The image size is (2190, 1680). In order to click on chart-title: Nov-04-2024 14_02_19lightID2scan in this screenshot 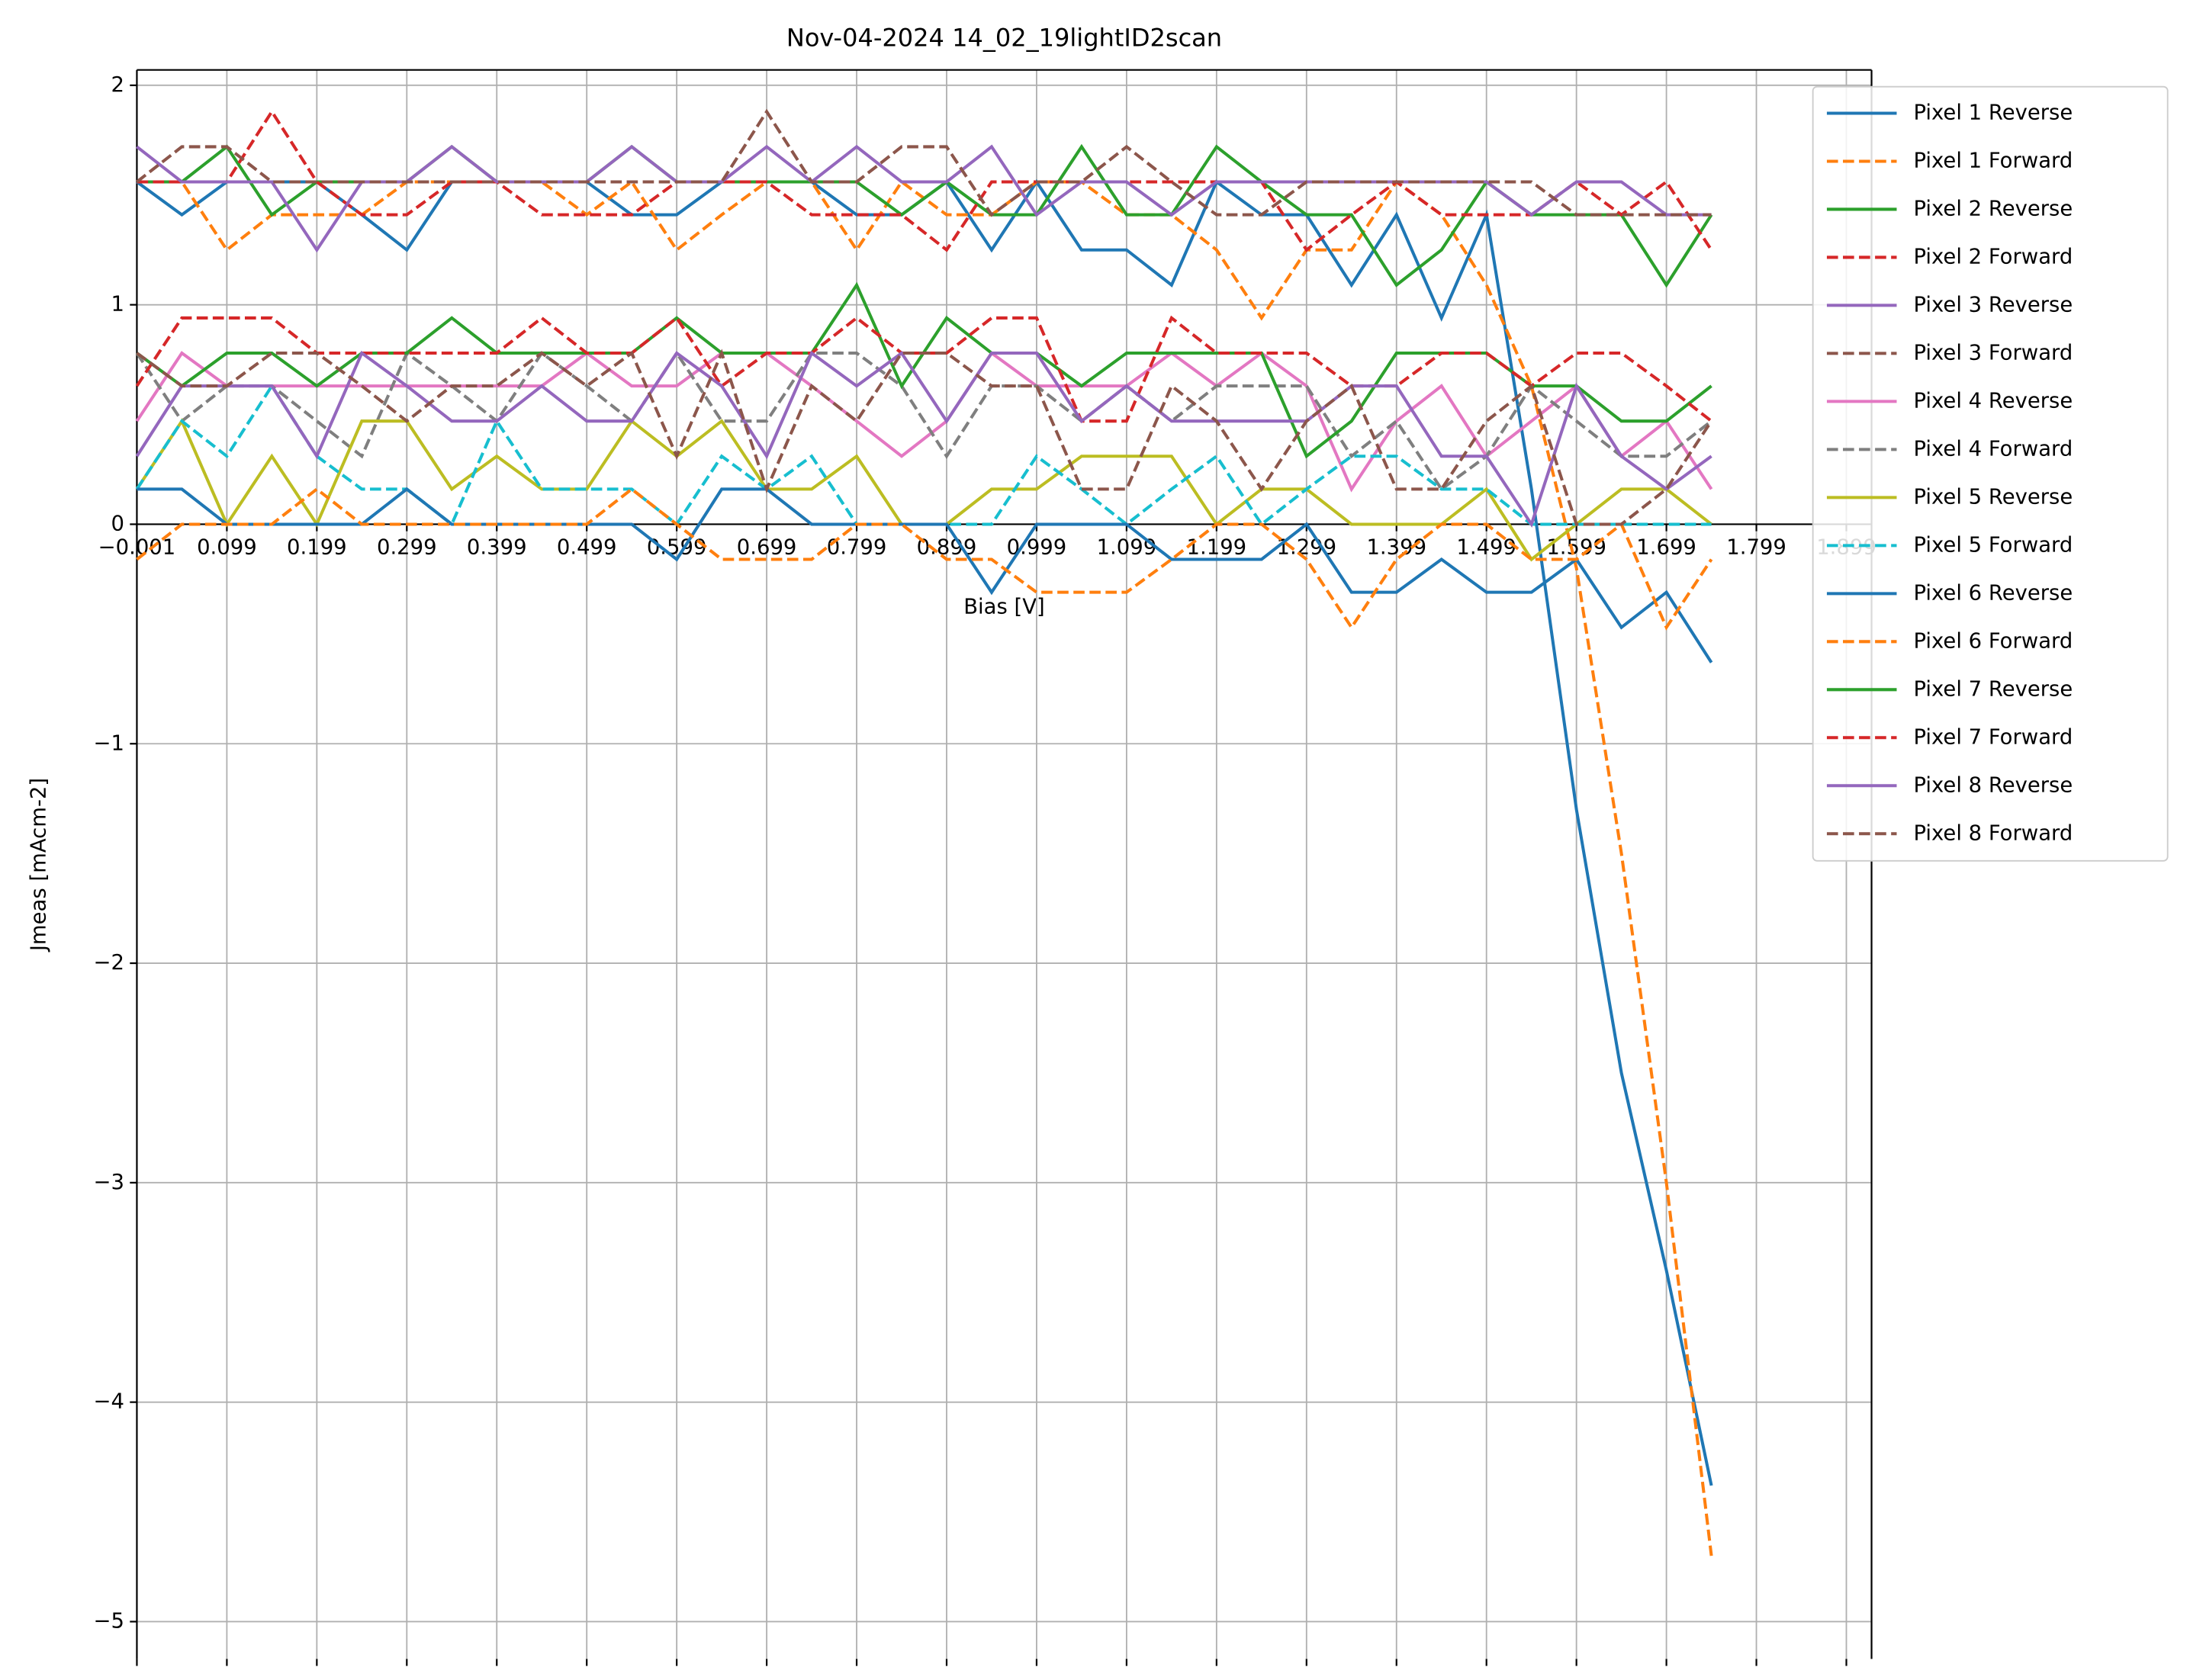, I will do `click(1004, 37)`.